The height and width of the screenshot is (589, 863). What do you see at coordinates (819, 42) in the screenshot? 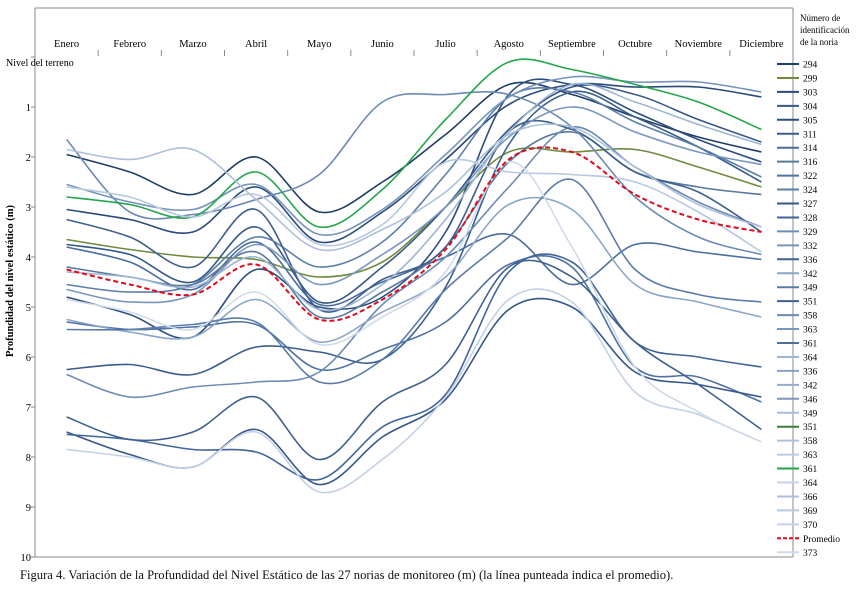
I see `legend-title-line: de la noria` at bounding box center [819, 42].